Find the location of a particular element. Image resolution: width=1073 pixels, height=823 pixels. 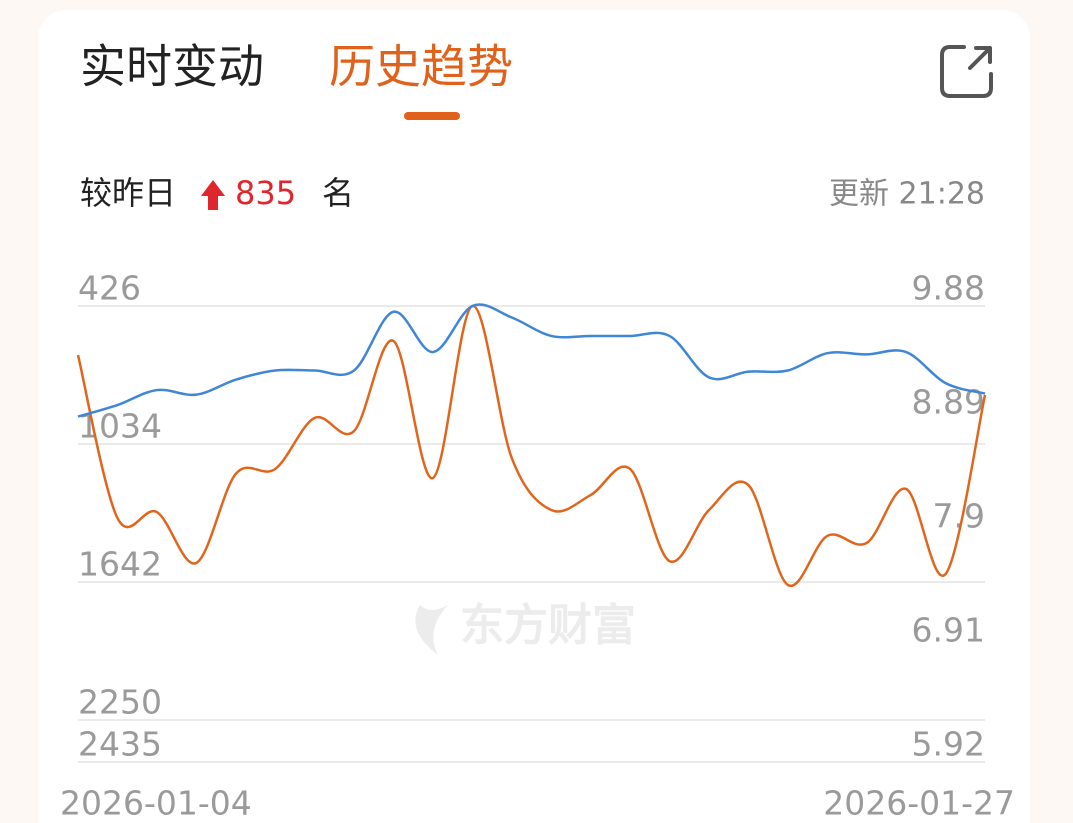

y2-tick-label: 8.89 is located at coordinates (948, 402).